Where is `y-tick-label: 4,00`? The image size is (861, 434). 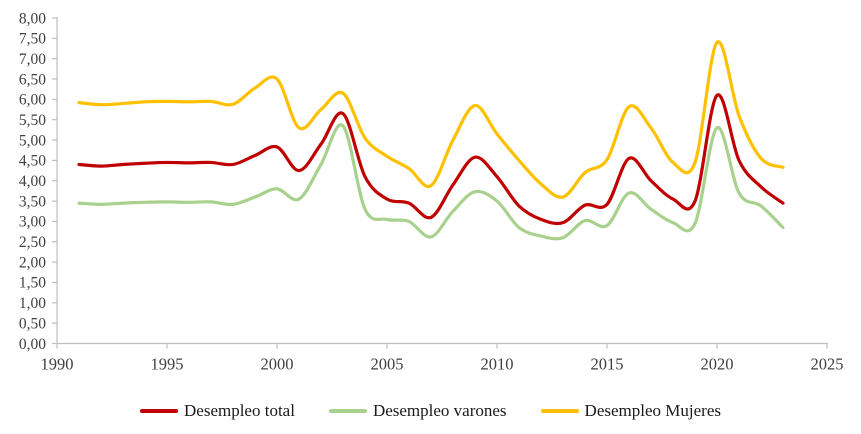
y-tick-label: 4,00 is located at coordinates (32, 181).